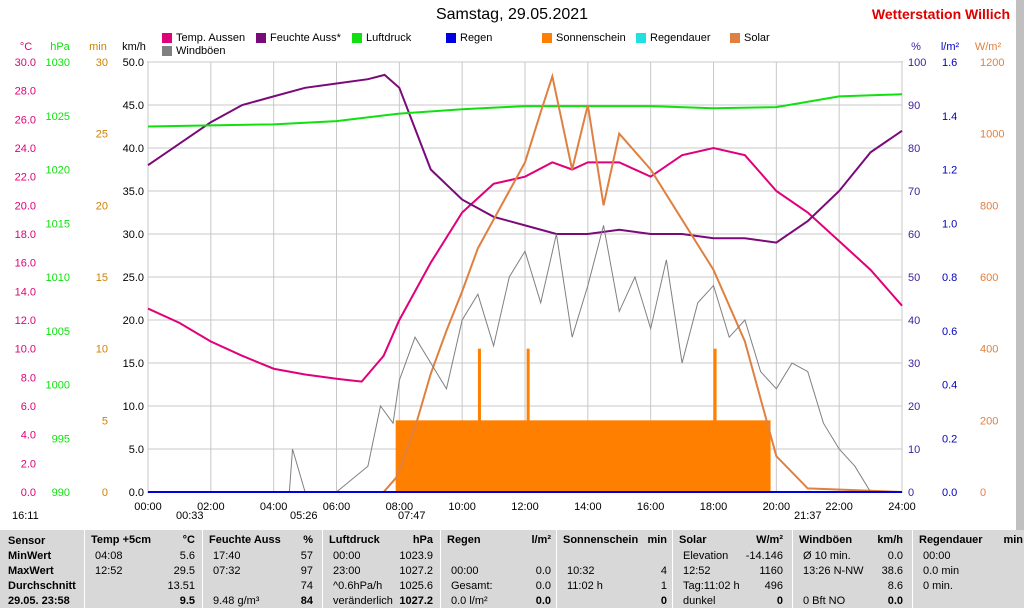 The height and width of the screenshot is (608, 1024). Describe the element at coordinates (274, 507) in the screenshot. I see `x-tick-label: 04:00` at that location.